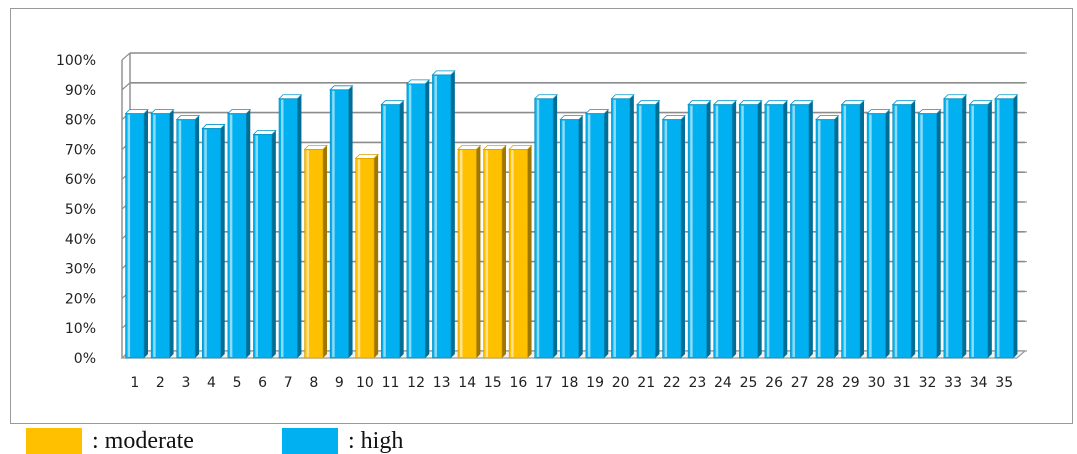 The height and width of the screenshot is (454, 1077). Describe the element at coordinates (979, 383) in the screenshot. I see `x-tick-label: 34` at that location.